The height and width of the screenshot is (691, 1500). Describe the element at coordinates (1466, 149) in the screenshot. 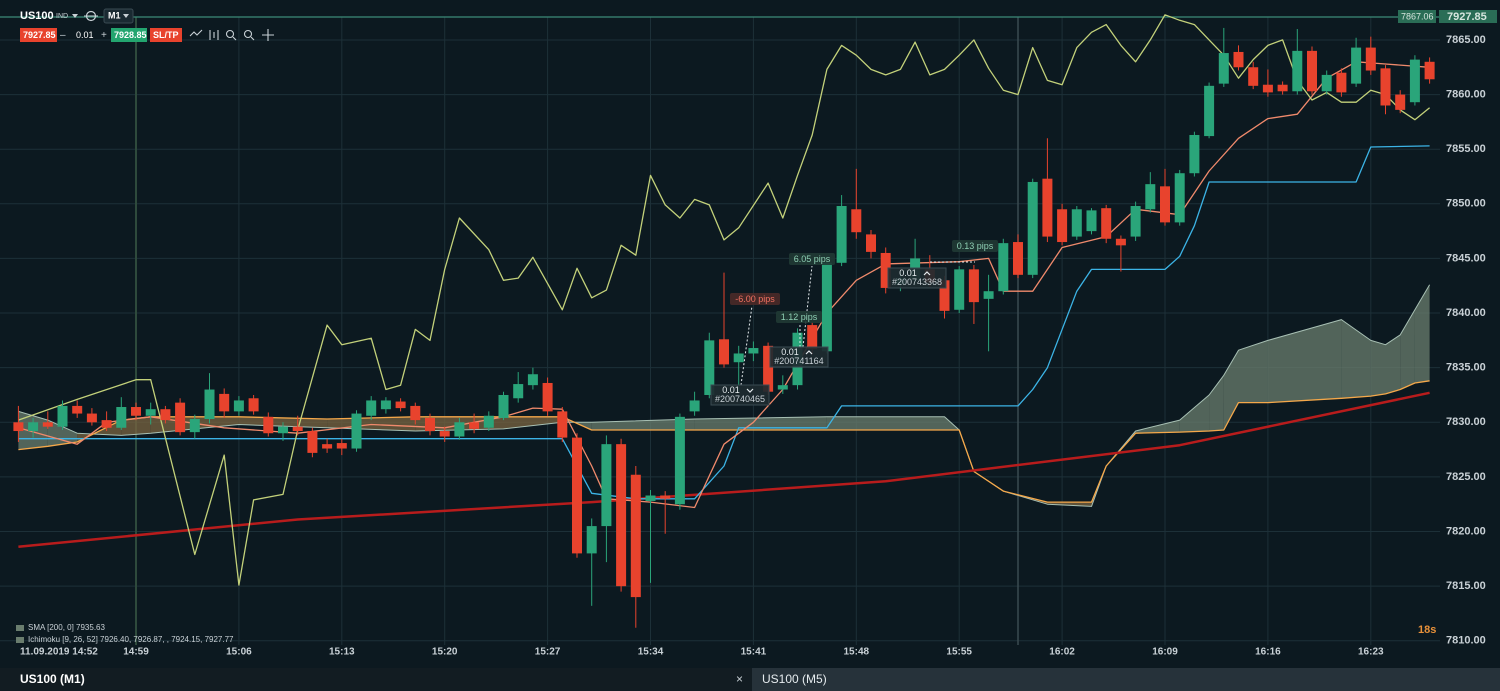

I see `y-tick-label: 7855.00` at that location.